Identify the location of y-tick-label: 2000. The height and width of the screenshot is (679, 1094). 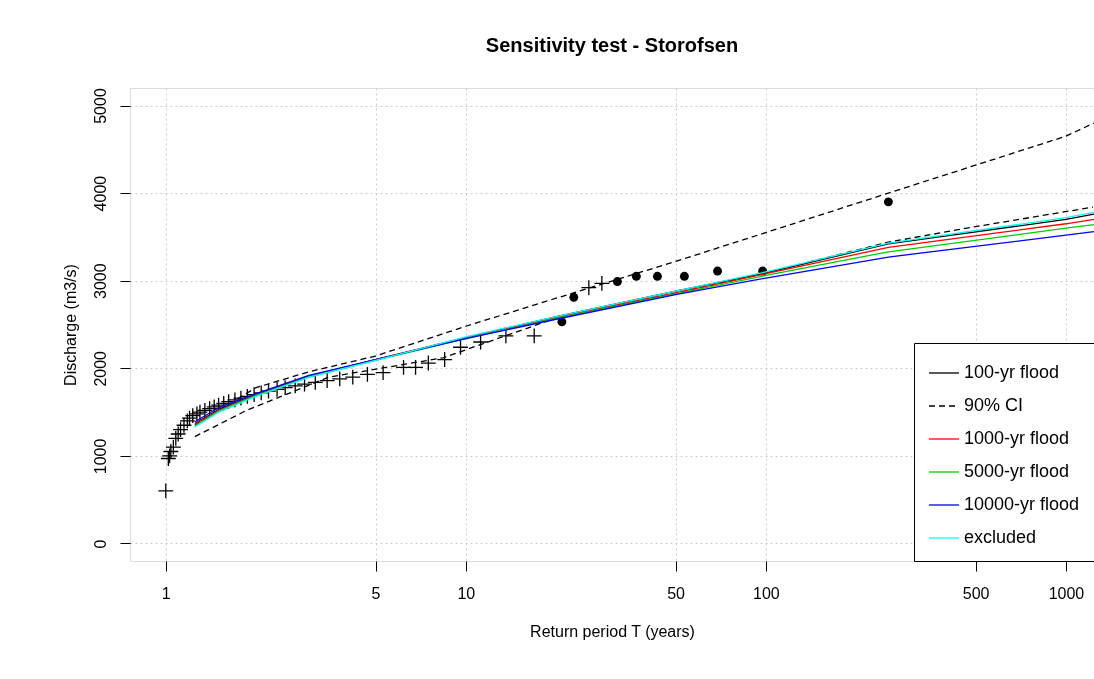
(100, 368).